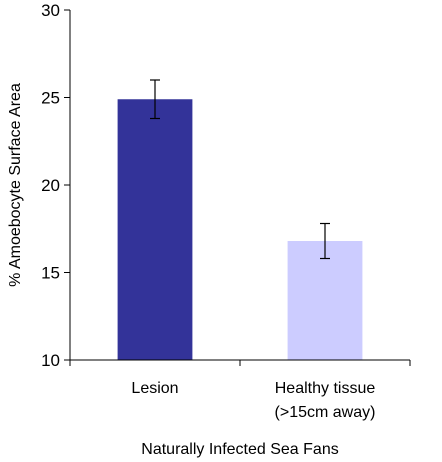 The height and width of the screenshot is (462, 442). I want to click on category-sublabel-2: (>15cm away), so click(325, 412).